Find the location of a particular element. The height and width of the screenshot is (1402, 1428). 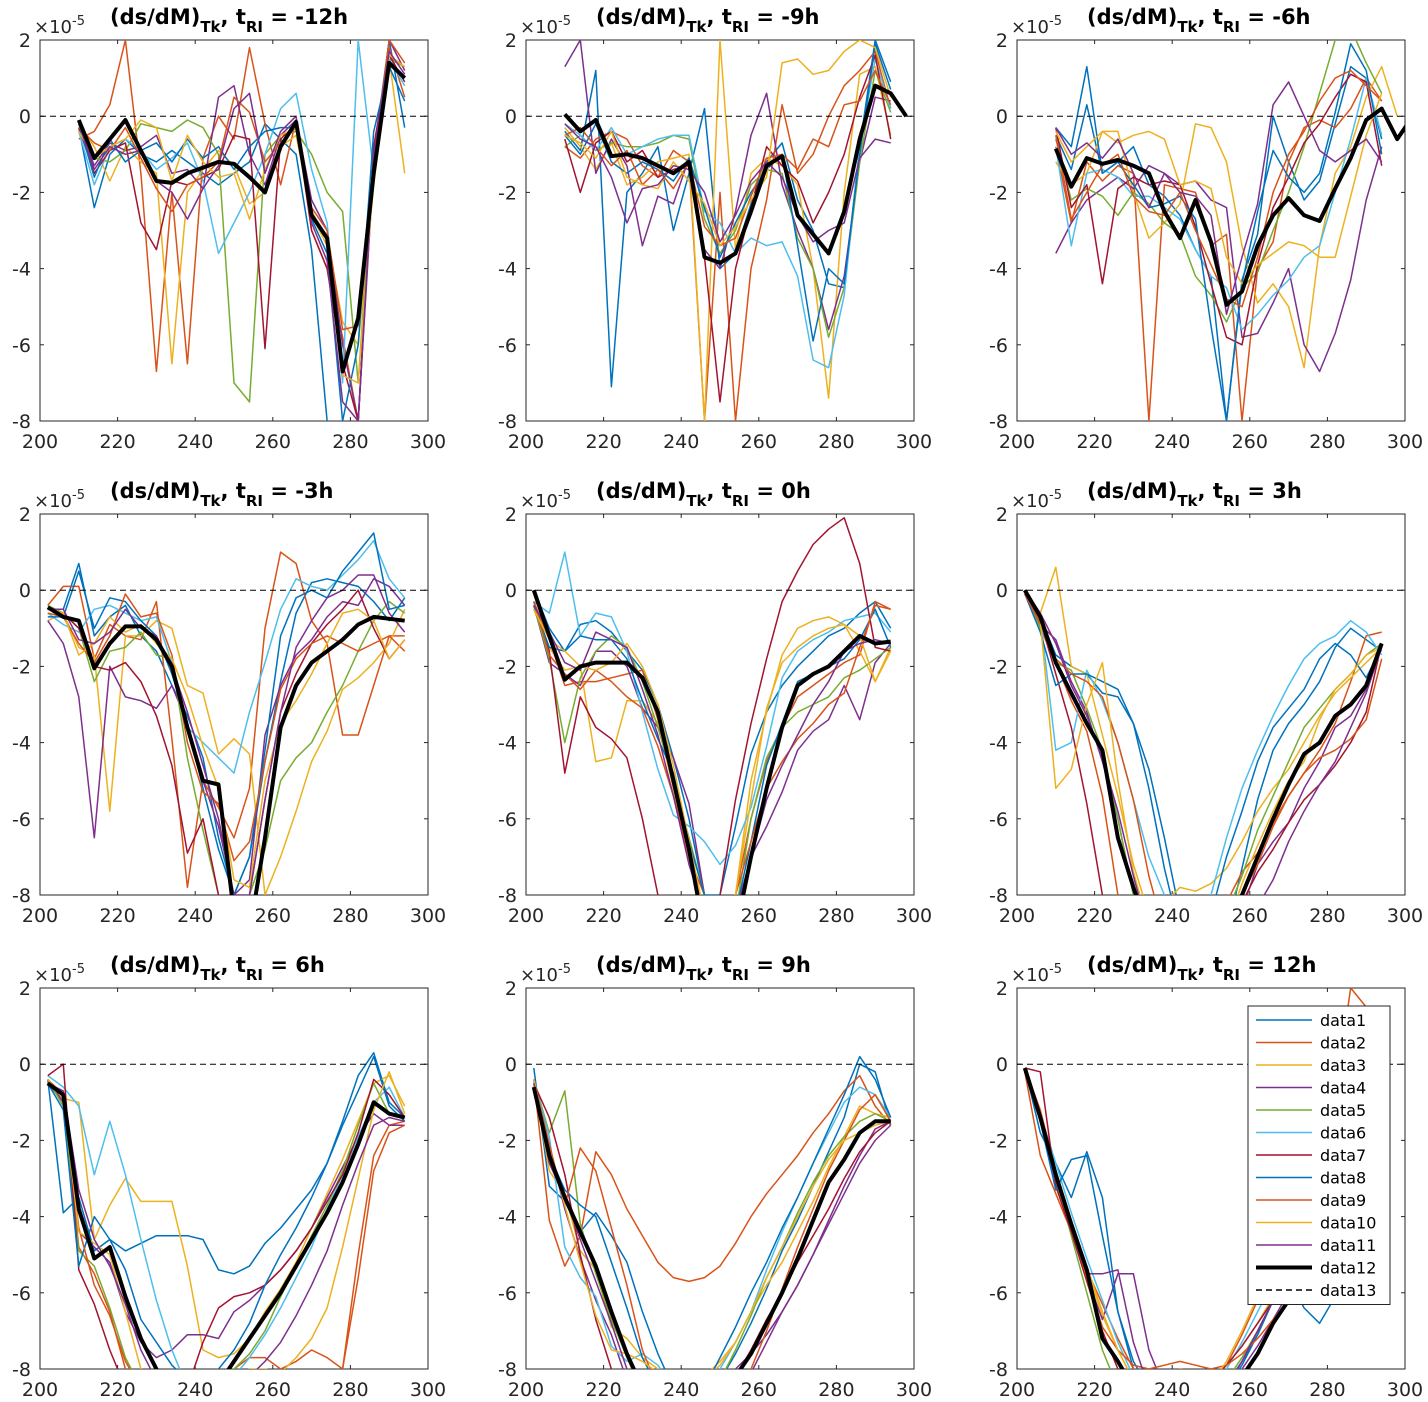

series-line-data3 is located at coordinates (242, 211).